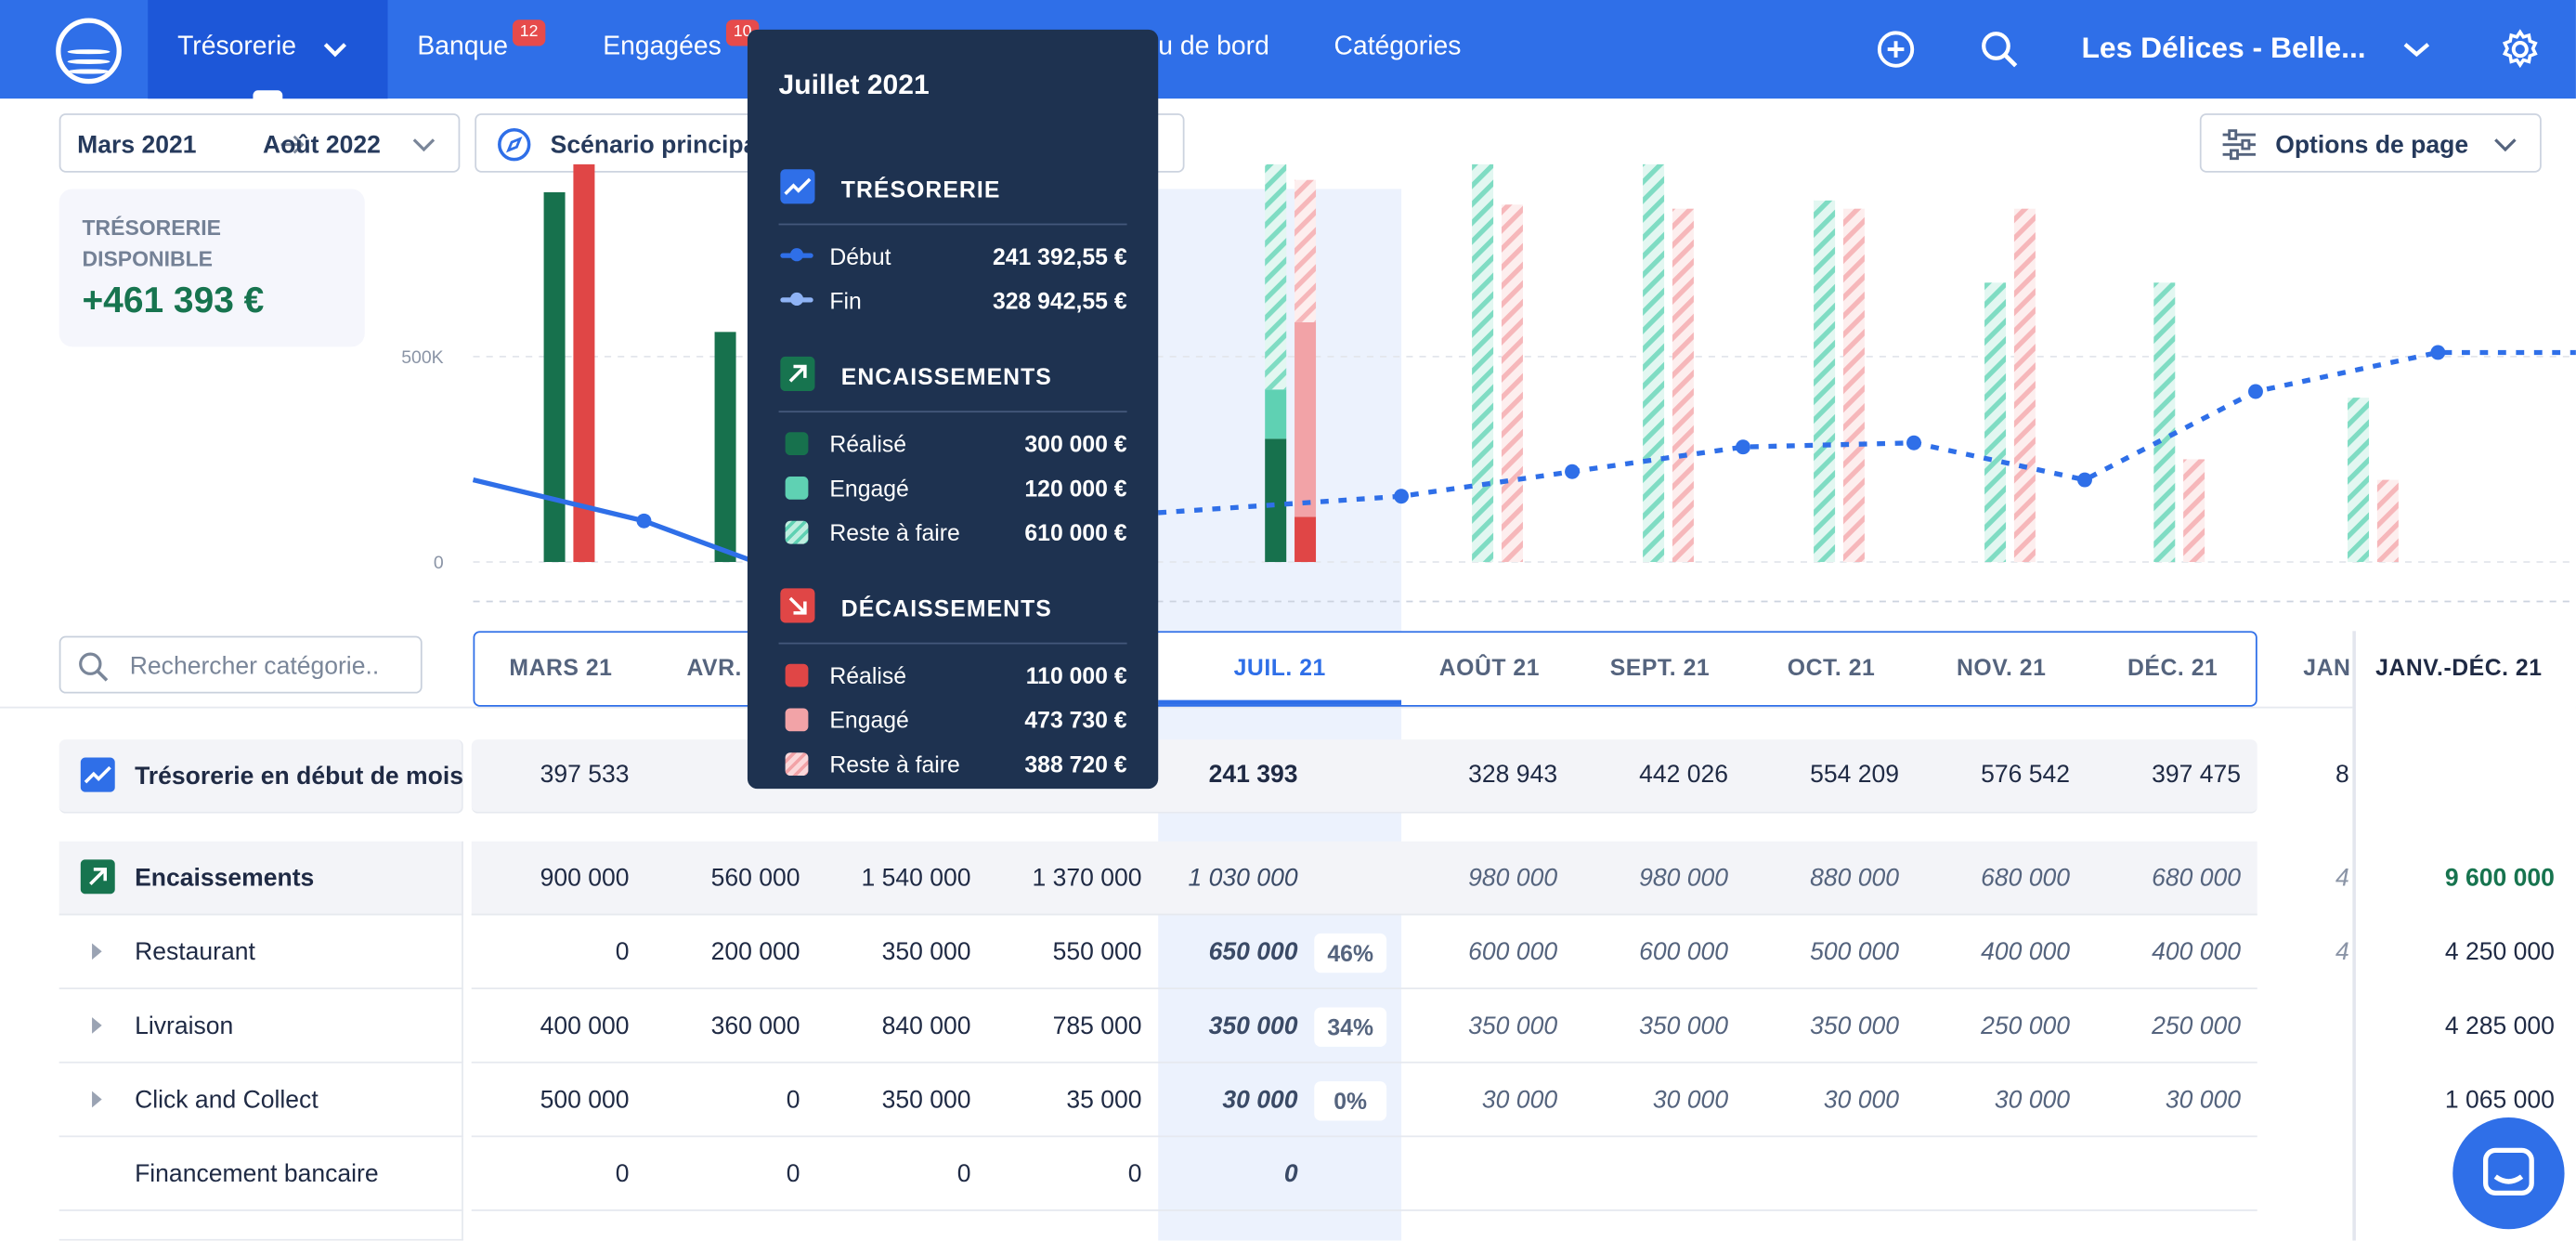  Describe the element at coordinates (954, 257) in the screenshot. I see `tooltip-row: Début 241 392,55 €` at that location.